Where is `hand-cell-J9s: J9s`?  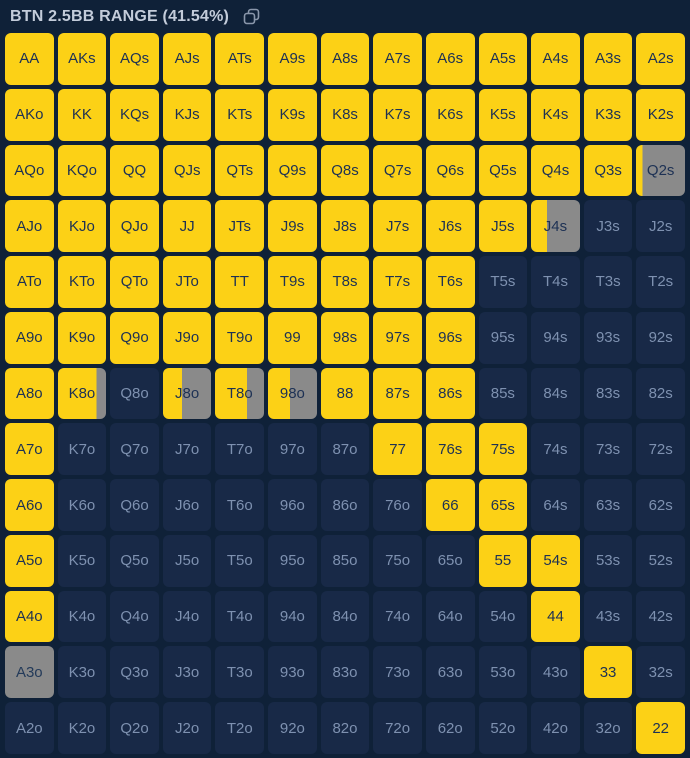 hand-cell-J9s: J9s is located at coordinates (292, 226).